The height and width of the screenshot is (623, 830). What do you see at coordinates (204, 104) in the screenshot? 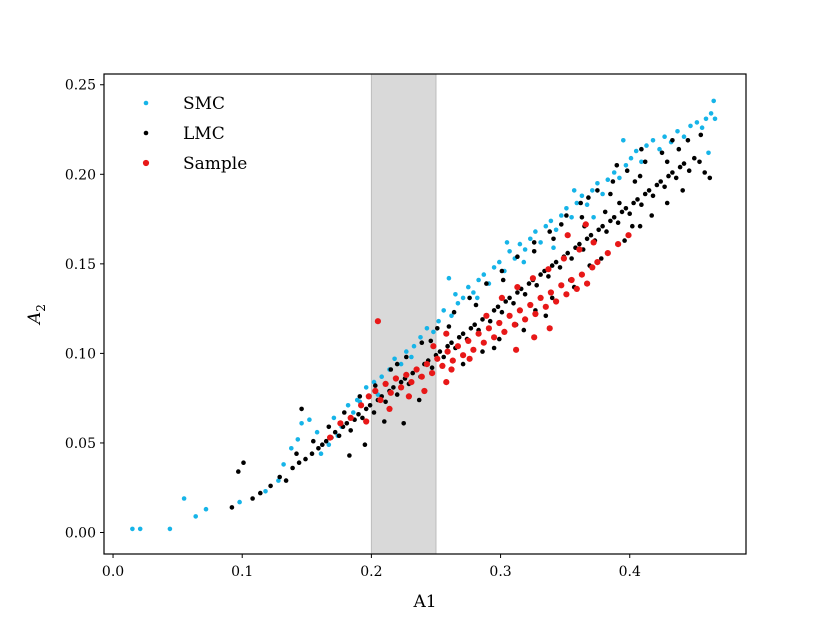
I see `legend-label-smc: SMC` at bounding box center [204, 104].